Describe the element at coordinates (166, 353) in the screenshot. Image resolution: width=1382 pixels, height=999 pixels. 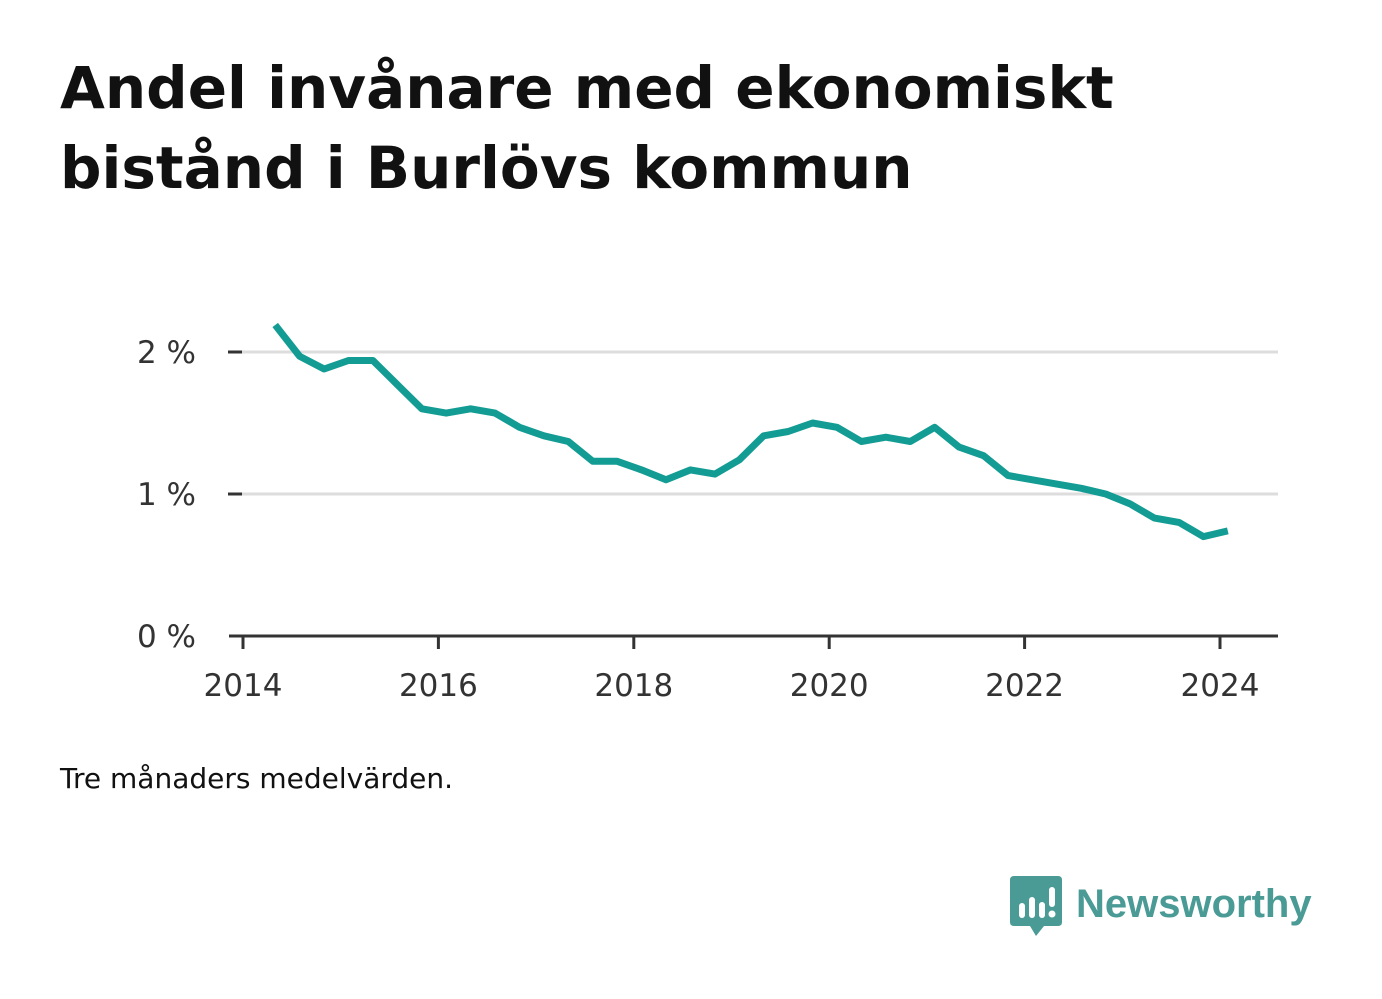
I see `y-tick-label: 2 %` at that location.